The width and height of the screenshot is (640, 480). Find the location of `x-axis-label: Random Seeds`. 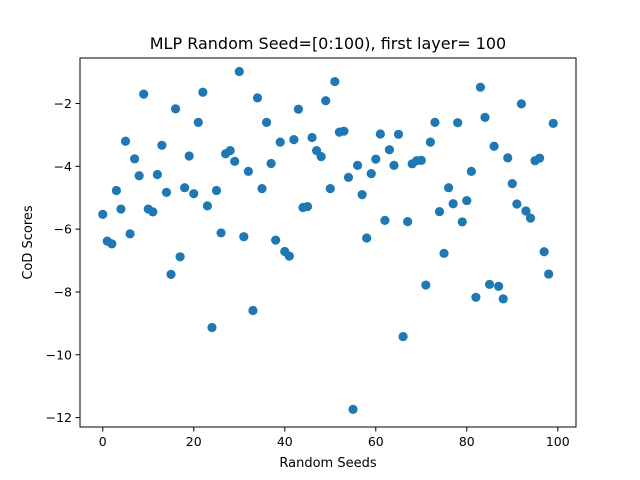

x-axis-label: Random Seeds is located at coordinates (327, 463).